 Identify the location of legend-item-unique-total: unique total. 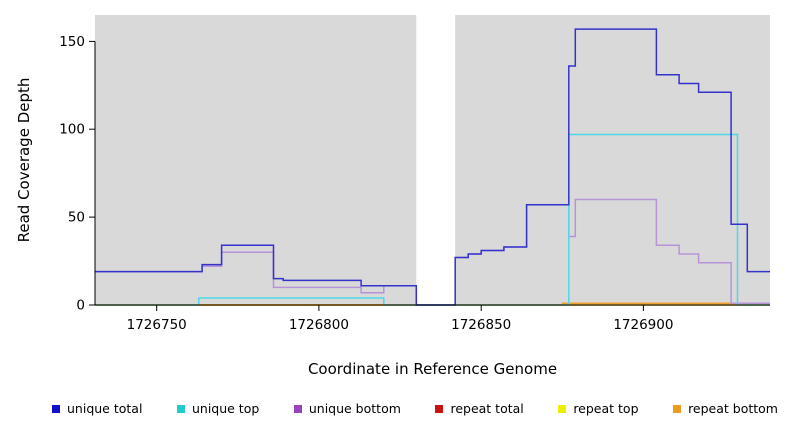
(97, 408).